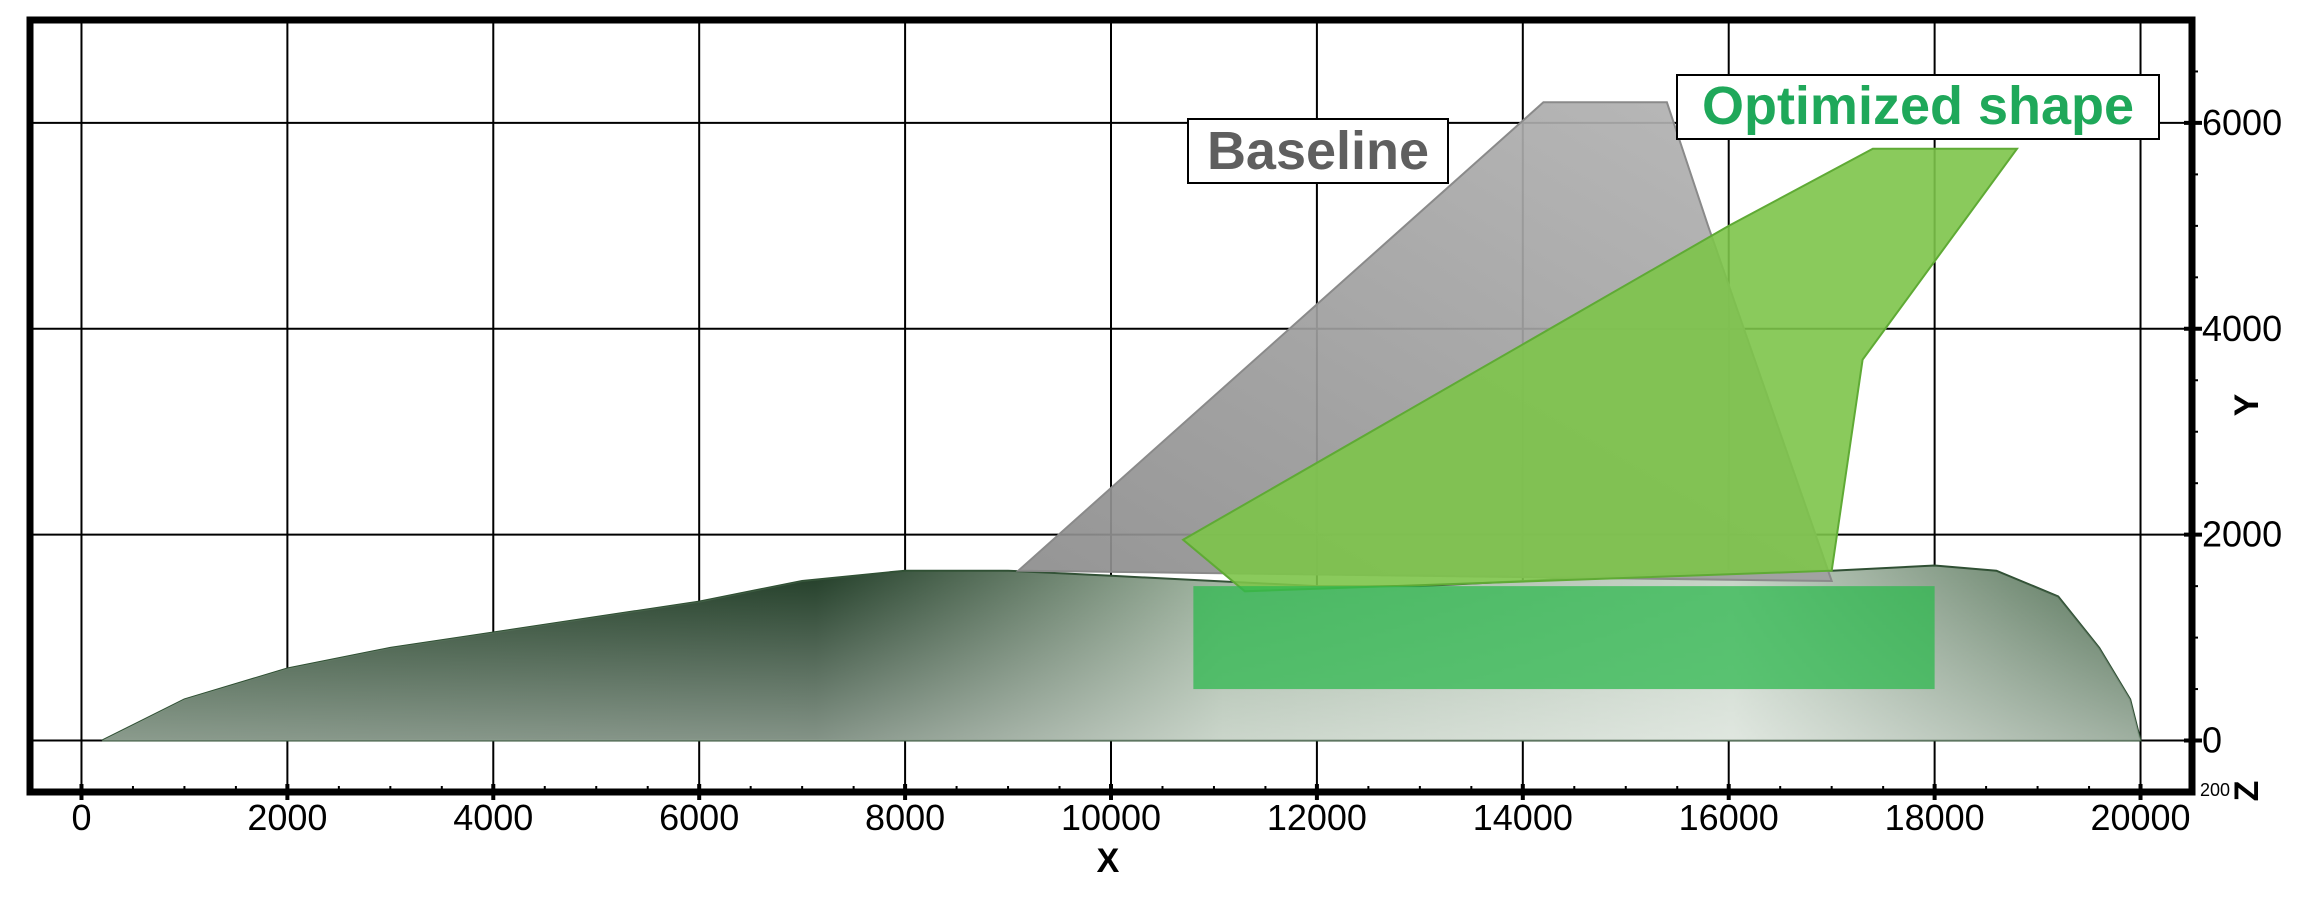 The width and height of the screenshot is (2313, 899). What do you see at coordinates (1108, 861) in the screenshot?
I see `x-axis-title: X` at bounding box center [1108, 861].